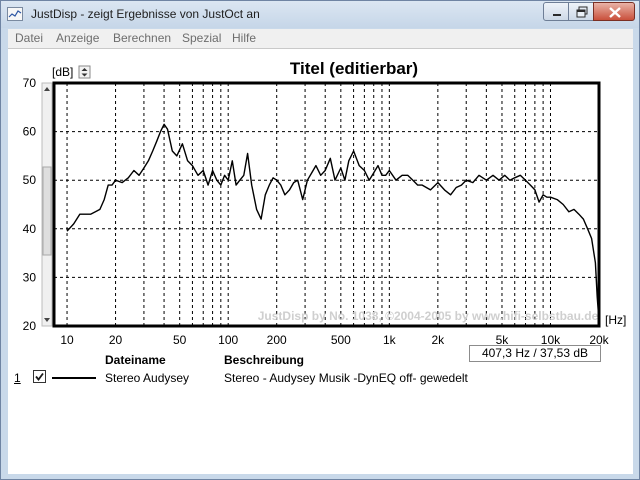  I want to click on spin-up-icon, so click(84, 69).